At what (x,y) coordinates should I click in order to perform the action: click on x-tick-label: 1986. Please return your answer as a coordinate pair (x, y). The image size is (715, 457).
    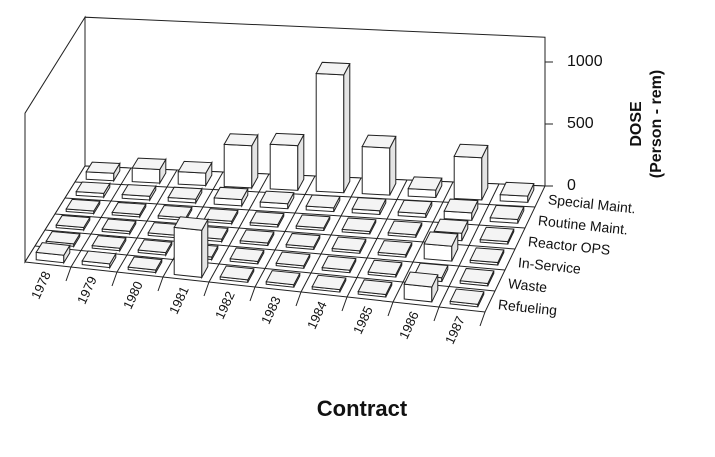
    Looking at the image, I should click on (409, 325).